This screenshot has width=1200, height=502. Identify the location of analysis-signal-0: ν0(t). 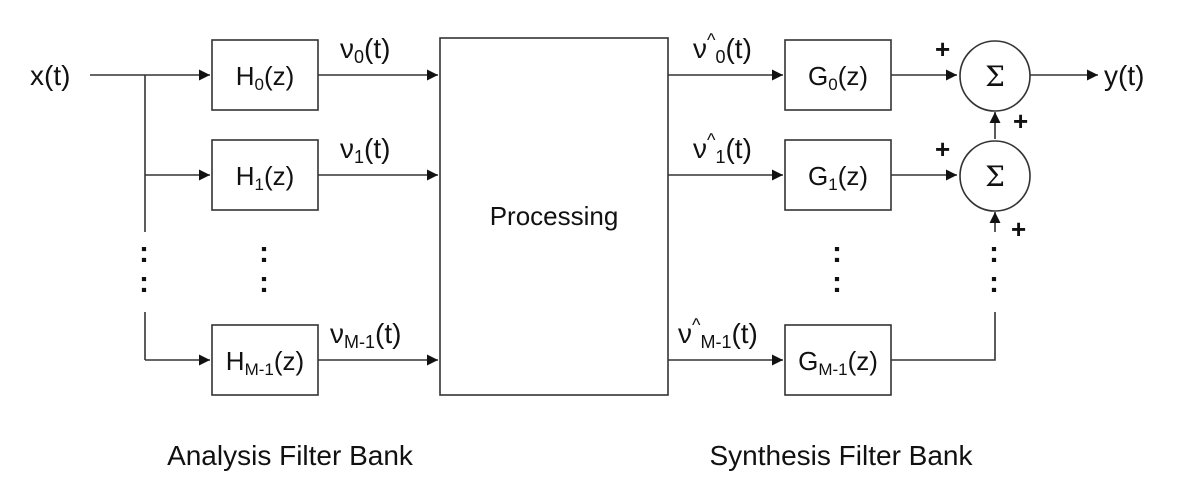
(365, 50).